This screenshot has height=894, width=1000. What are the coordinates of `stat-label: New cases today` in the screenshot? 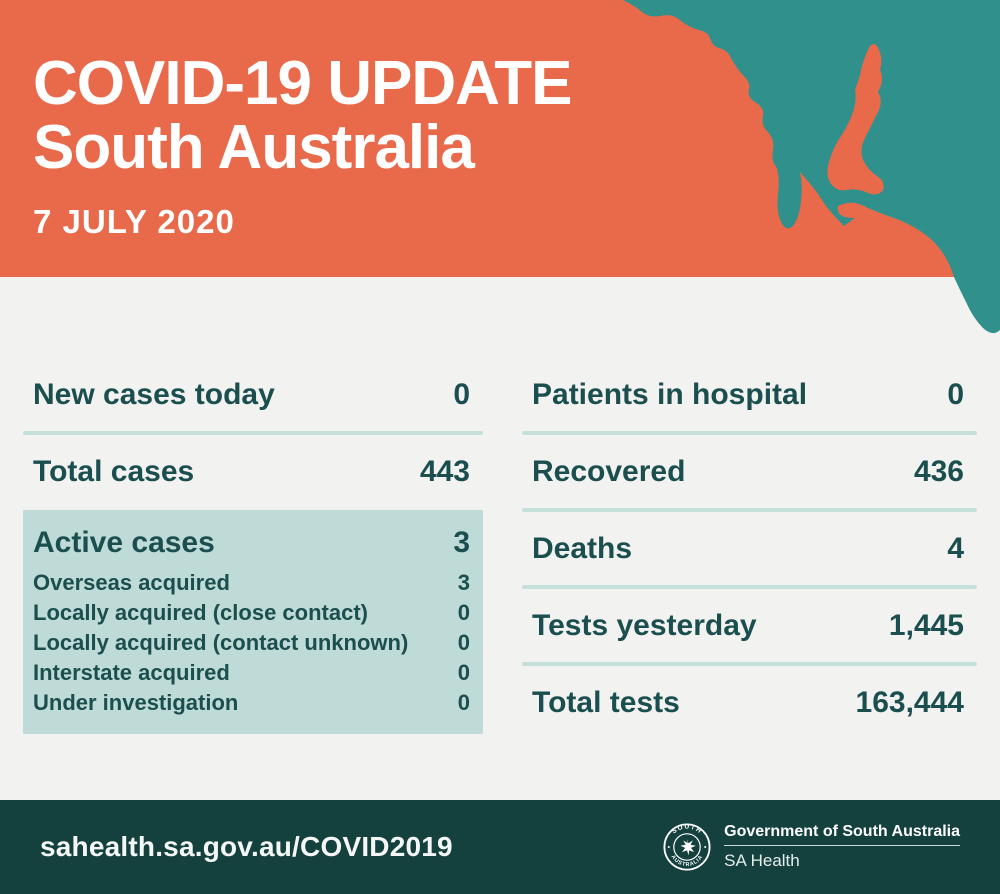 It's located at (154, 394).